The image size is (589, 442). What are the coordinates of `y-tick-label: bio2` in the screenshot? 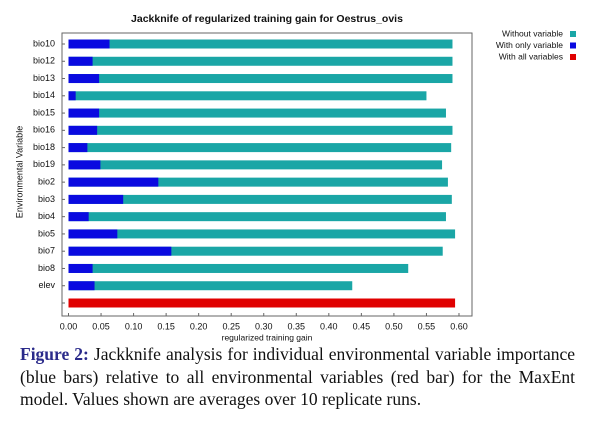 It's located at (46, 182).